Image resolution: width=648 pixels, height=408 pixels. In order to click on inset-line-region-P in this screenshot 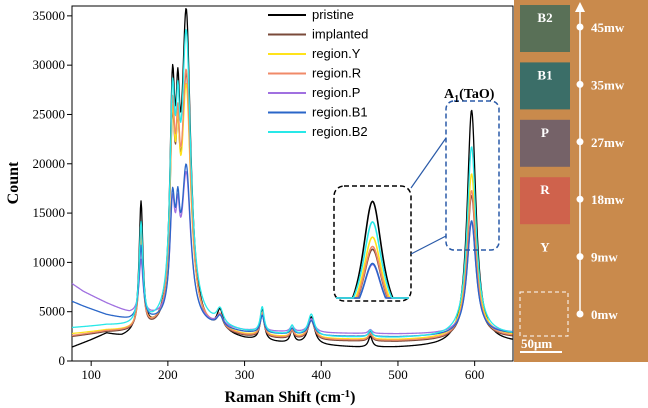, I will do `click(372, 281)`.